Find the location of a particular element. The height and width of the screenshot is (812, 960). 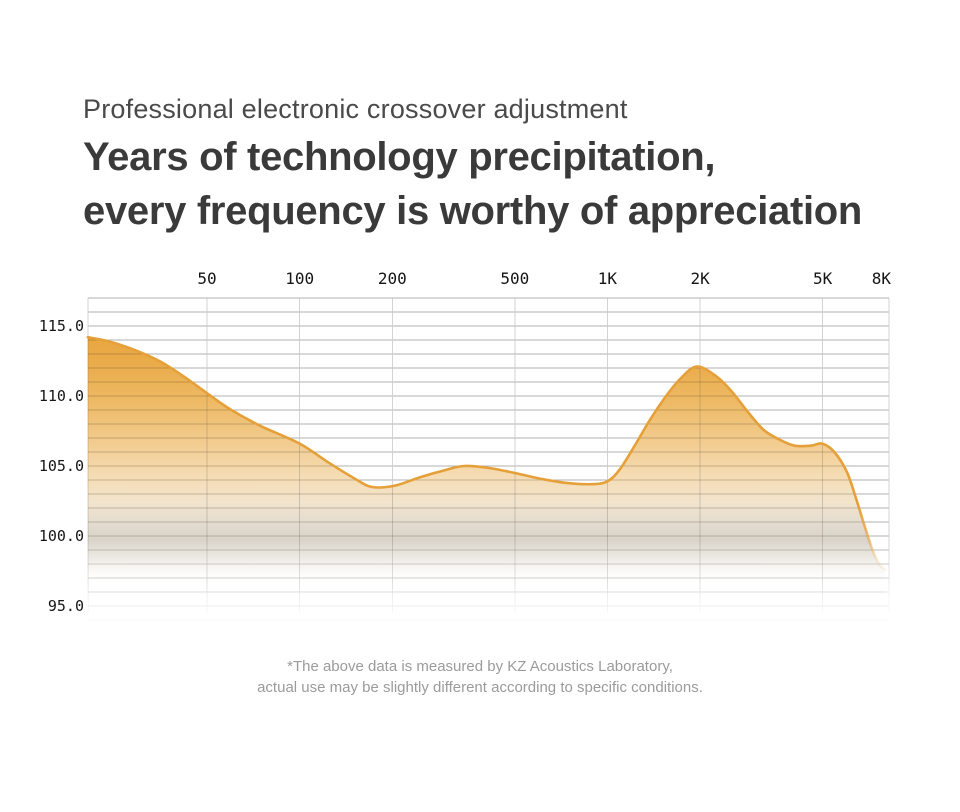

title-line-1: Years of technology precipitation, is located at coordinates (399, 157).